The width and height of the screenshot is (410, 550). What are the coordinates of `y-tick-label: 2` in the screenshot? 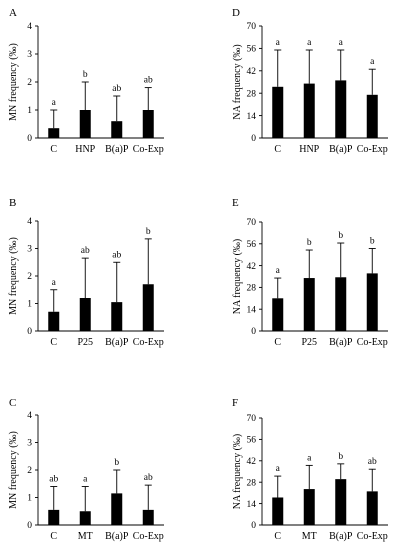 It's located at (29, 277).